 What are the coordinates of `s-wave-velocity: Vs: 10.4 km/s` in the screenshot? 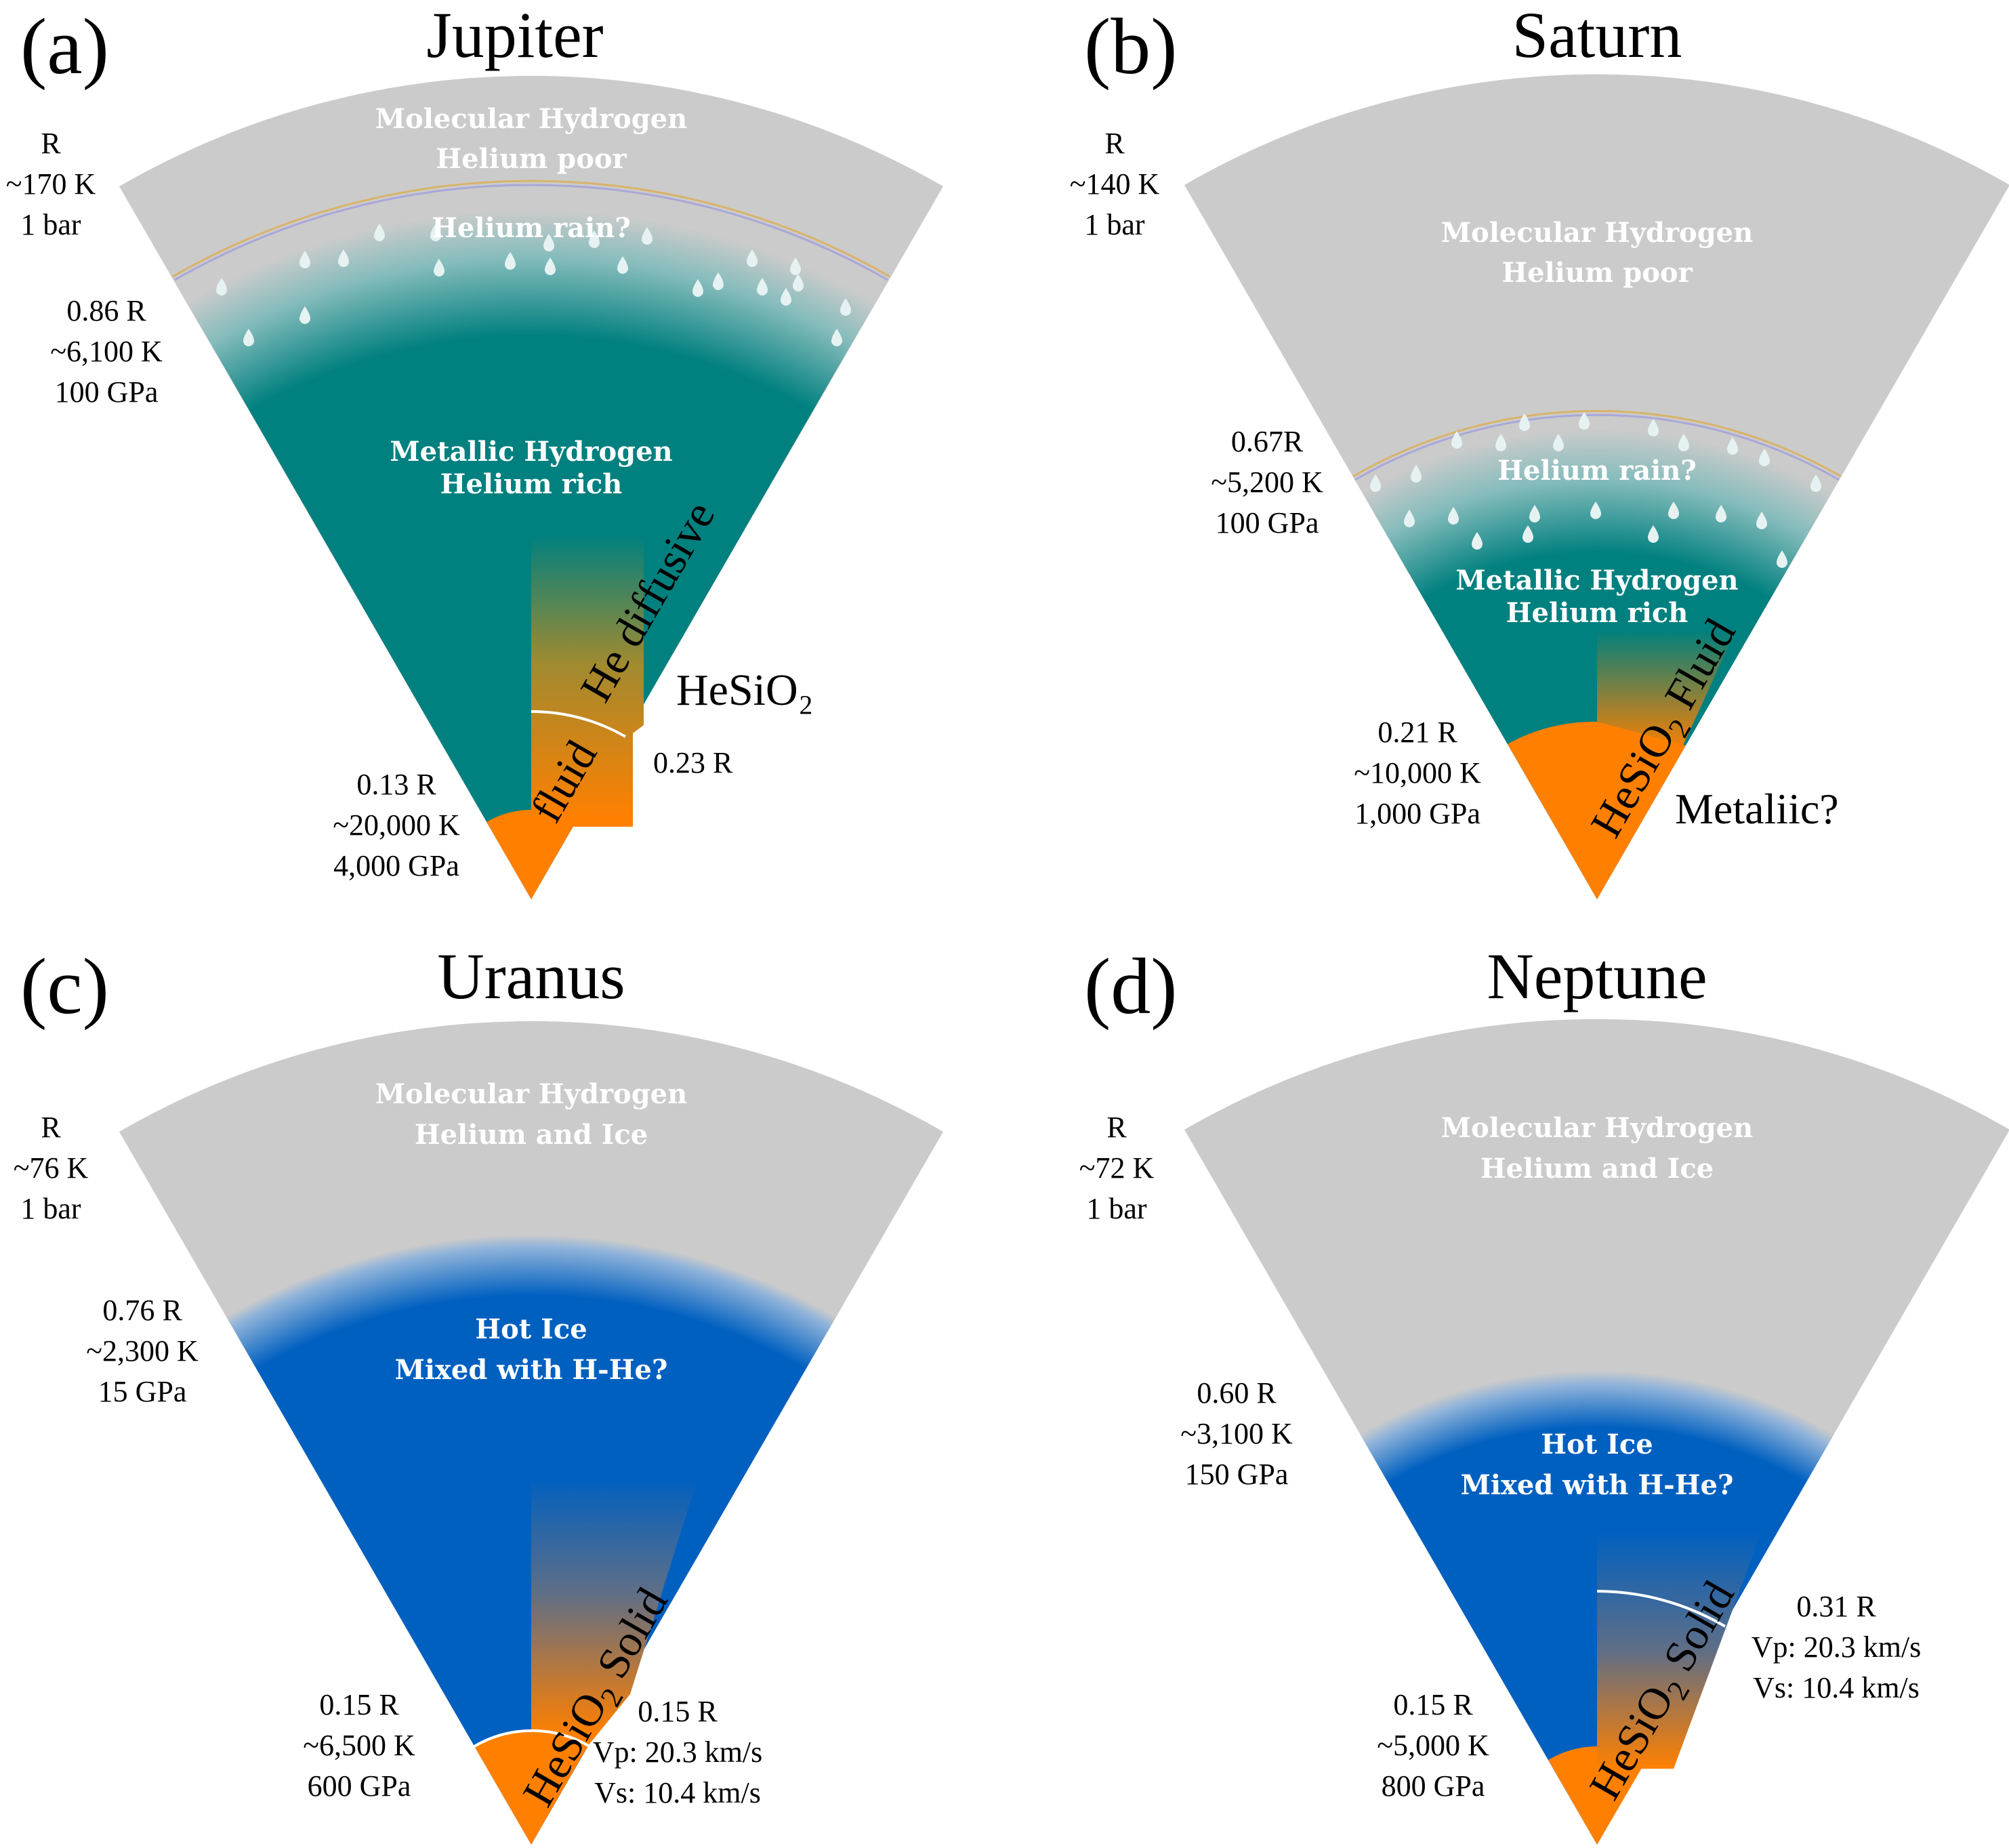 It's located at (1836, 1687).